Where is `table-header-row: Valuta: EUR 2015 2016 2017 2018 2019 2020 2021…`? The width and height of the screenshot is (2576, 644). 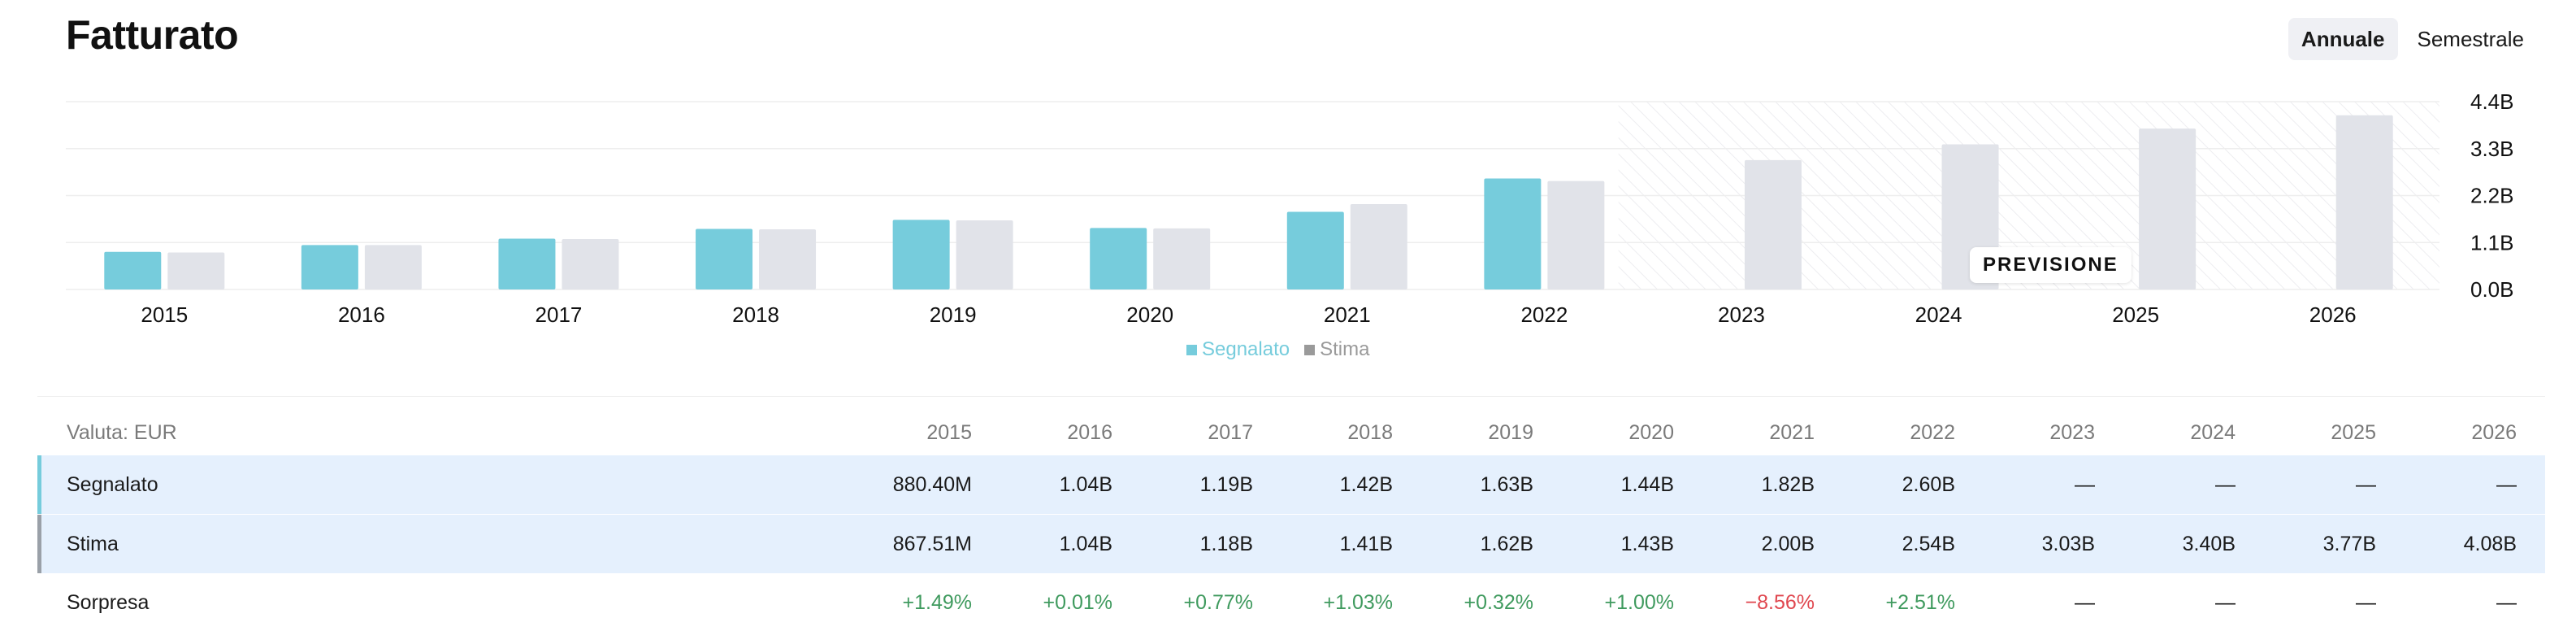
table-header-row: Valuta: EUR 2015 2016 2017 2018 2019 2020 2021… is located at coordinates (1291, 426).